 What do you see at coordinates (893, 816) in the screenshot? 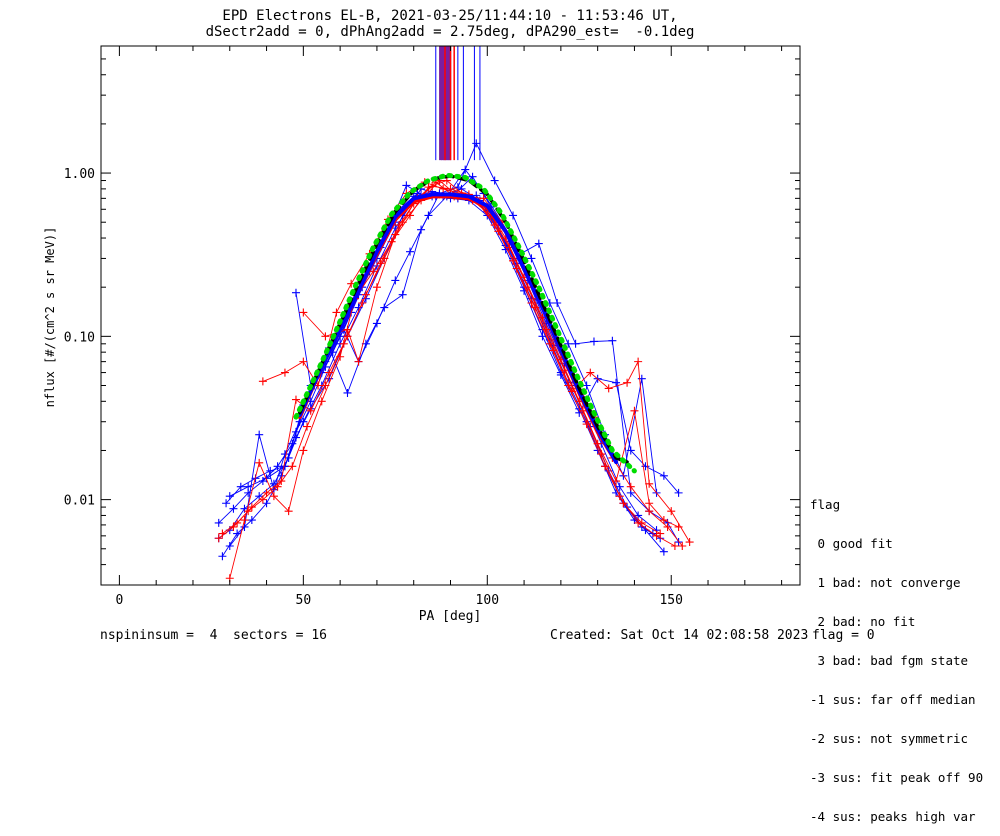
I see `legend-item-7: -4 sus: peaks high var` at bounding box center [893, 816].